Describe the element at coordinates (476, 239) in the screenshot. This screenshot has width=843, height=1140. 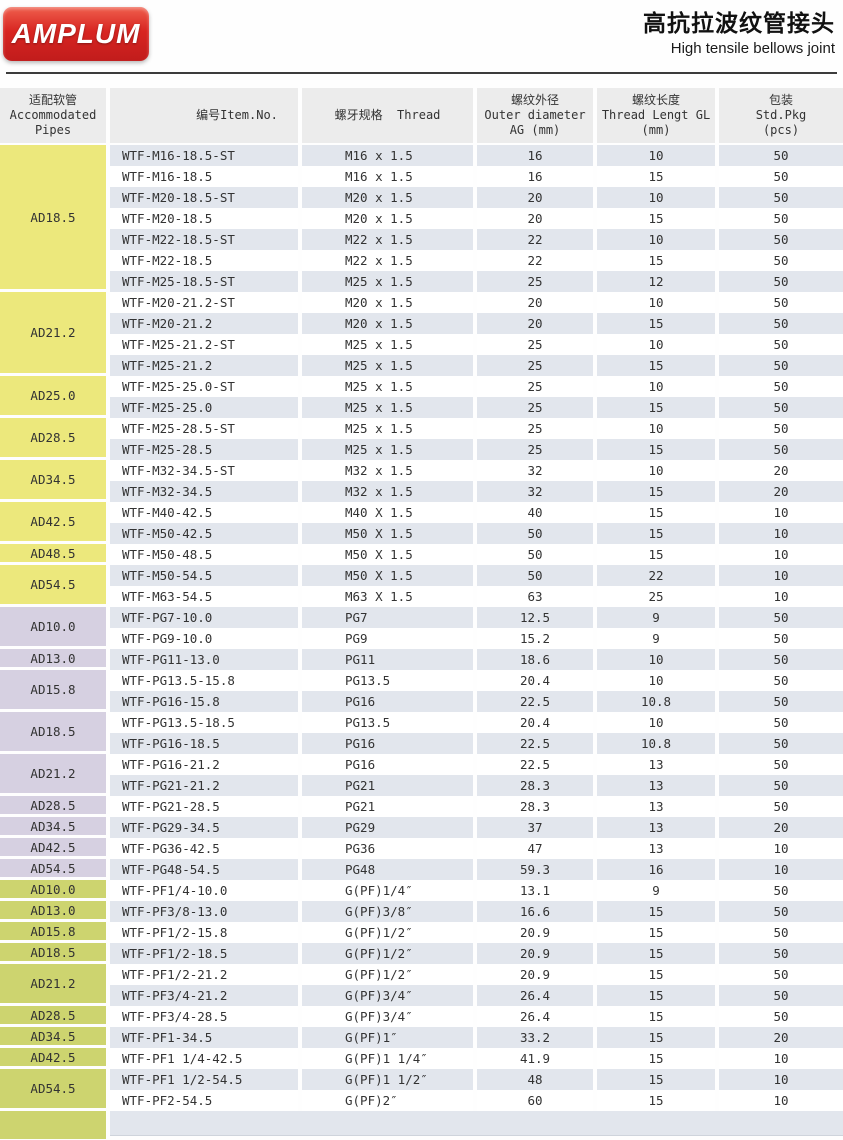
I see `table-row: WTF-M22-18.5-ST M22 x 1.5 22 10 50` at that location.